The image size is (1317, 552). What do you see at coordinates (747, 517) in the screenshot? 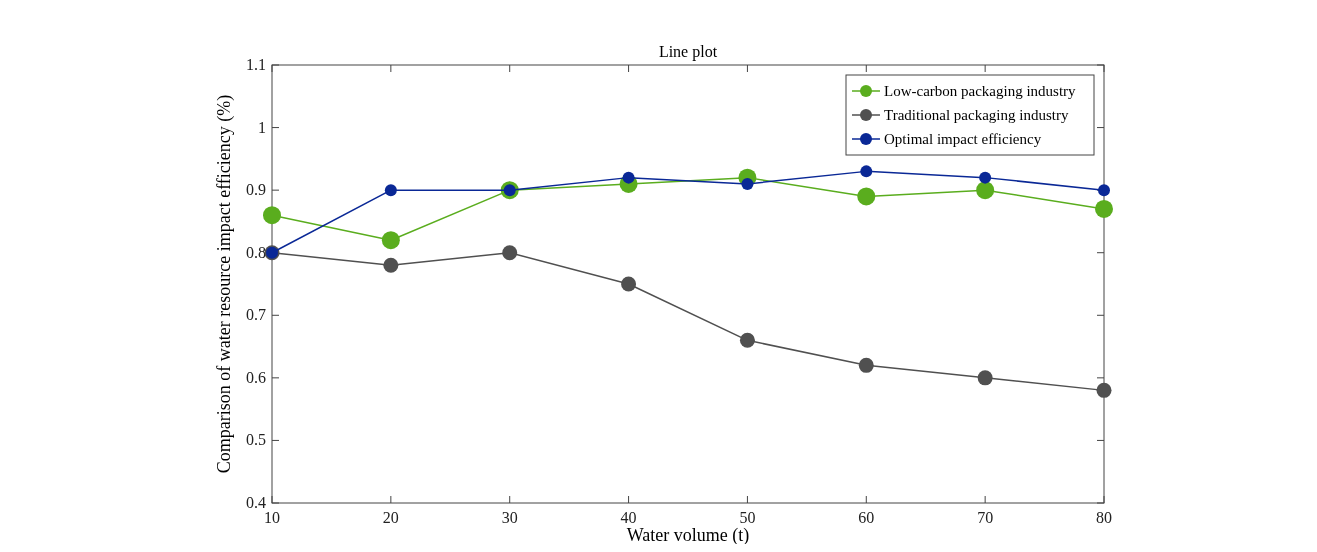
I see `x-tick-label: 50` at bounding box center [747, 517].